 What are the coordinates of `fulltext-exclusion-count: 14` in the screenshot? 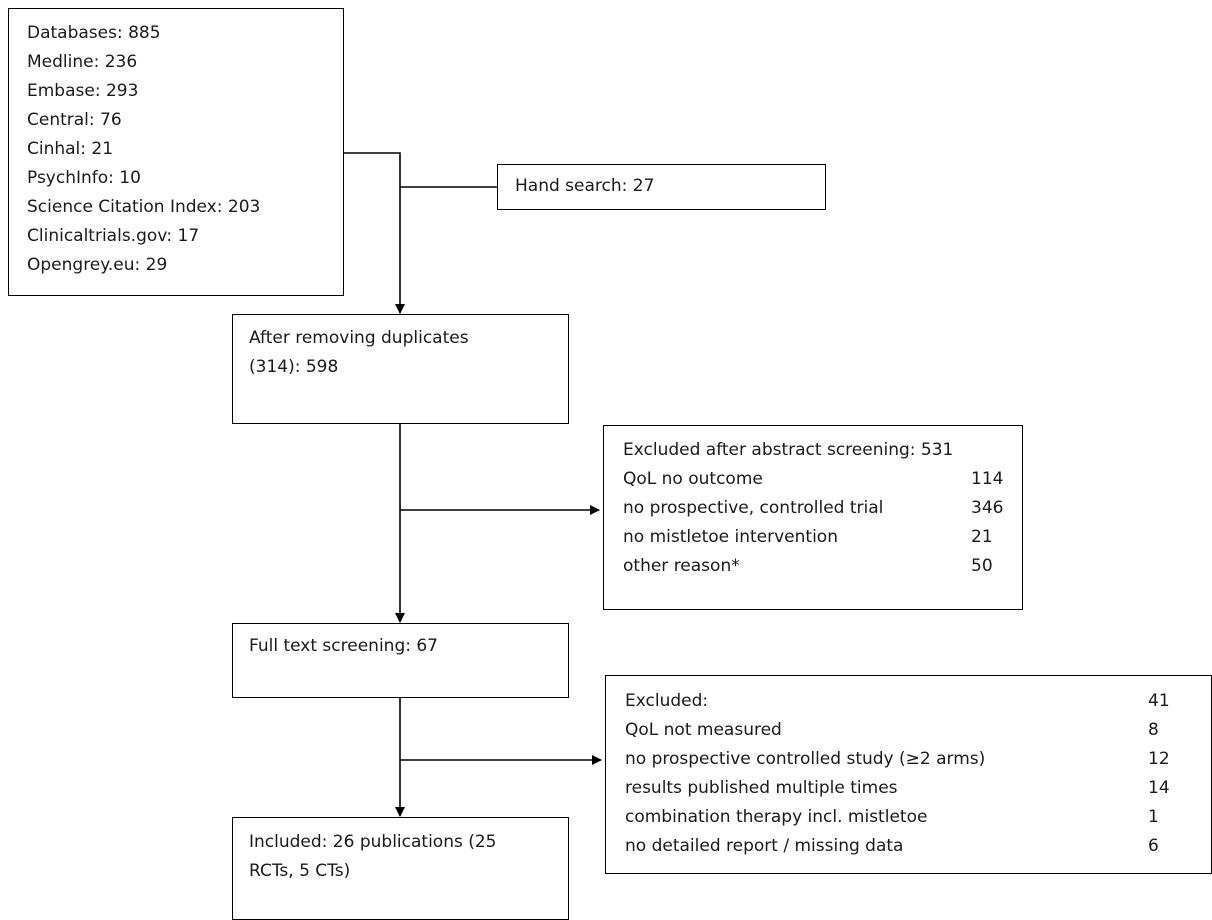 It's located at (1159, 788).